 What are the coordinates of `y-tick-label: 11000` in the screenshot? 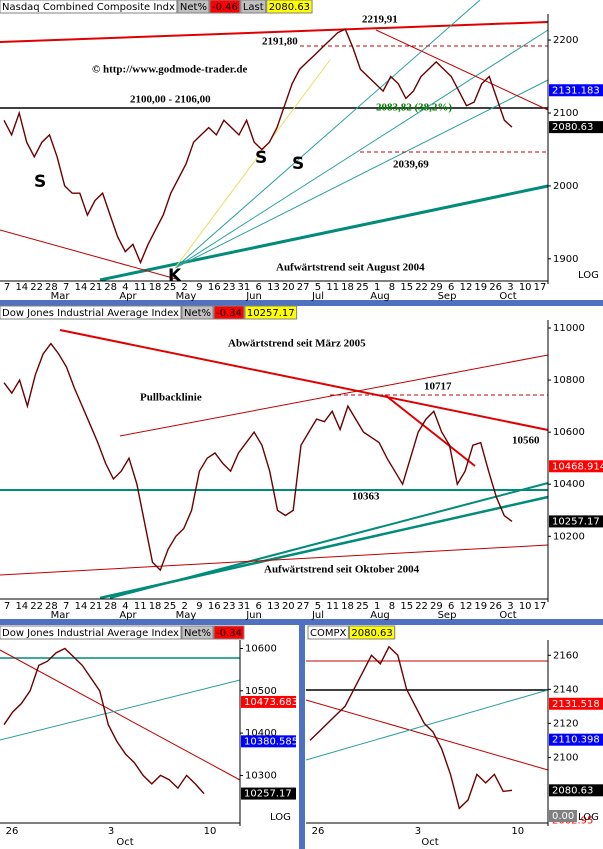 It's located at (569, 328).